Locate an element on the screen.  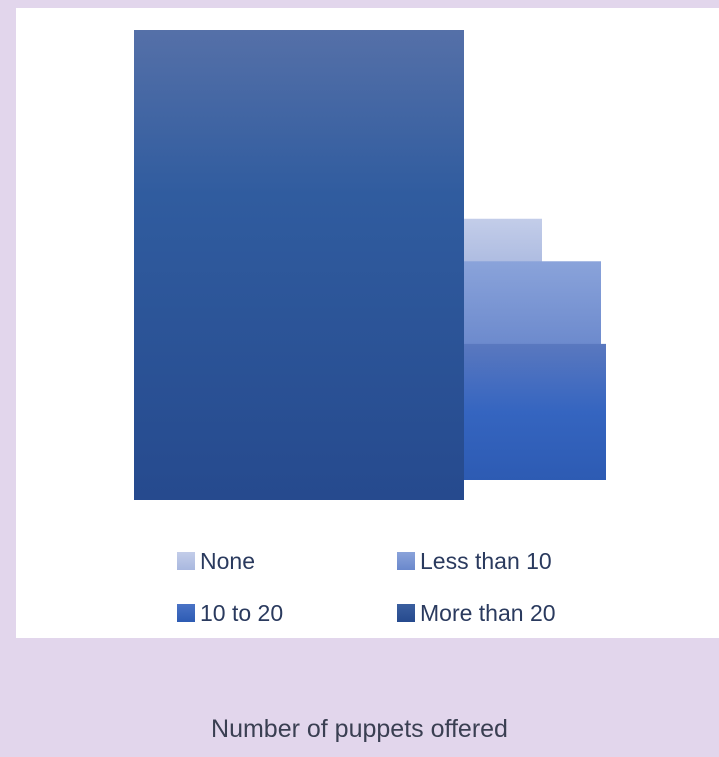
legend-item-less-than-10: Less than 10 is located at coordinates (517, 561).